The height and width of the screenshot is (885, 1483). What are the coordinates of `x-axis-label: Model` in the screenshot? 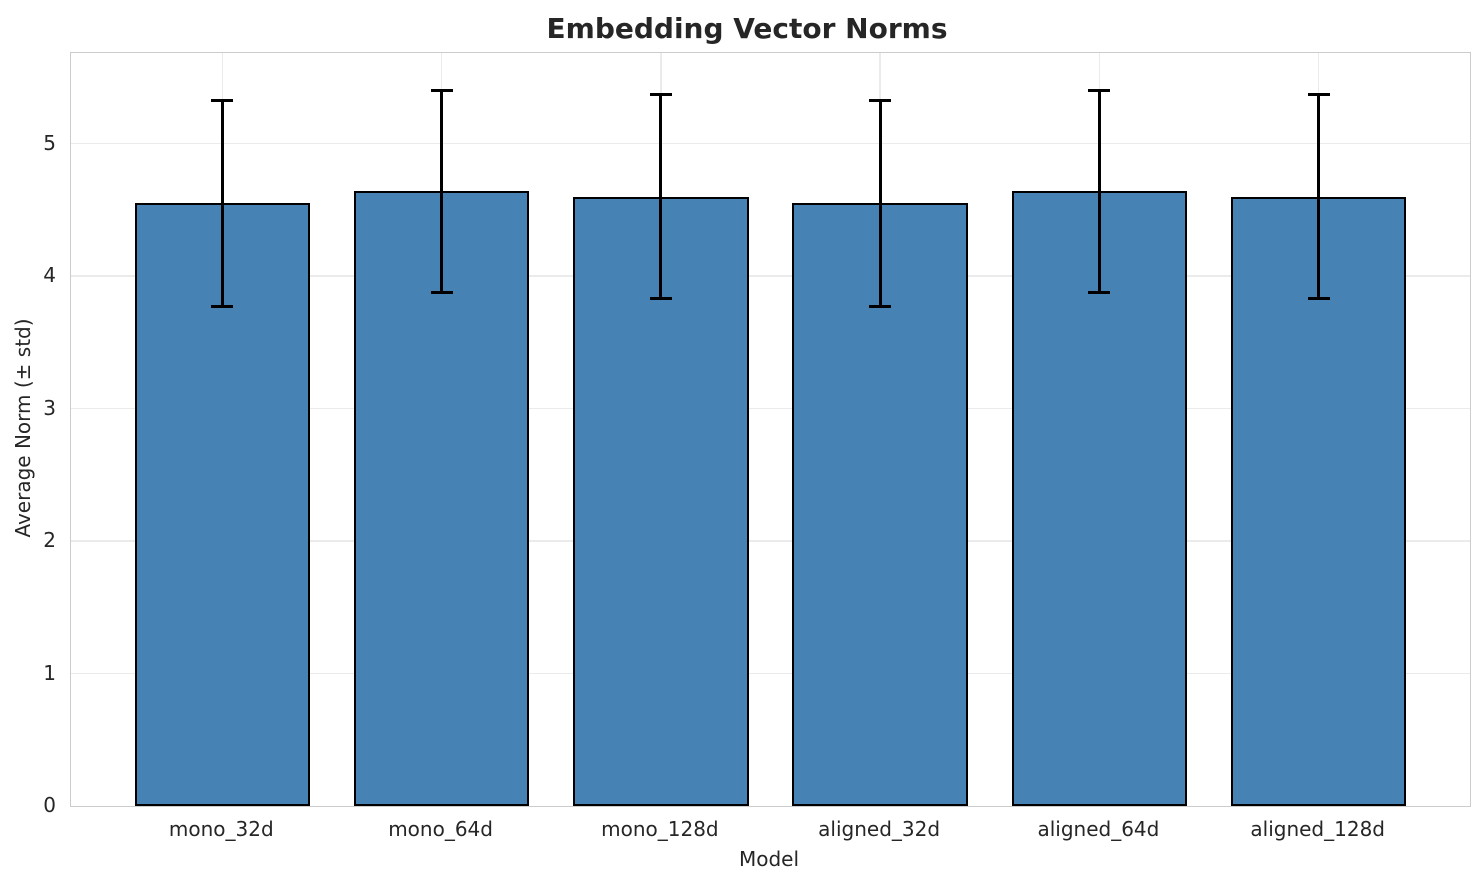 It's located at (769, 859).